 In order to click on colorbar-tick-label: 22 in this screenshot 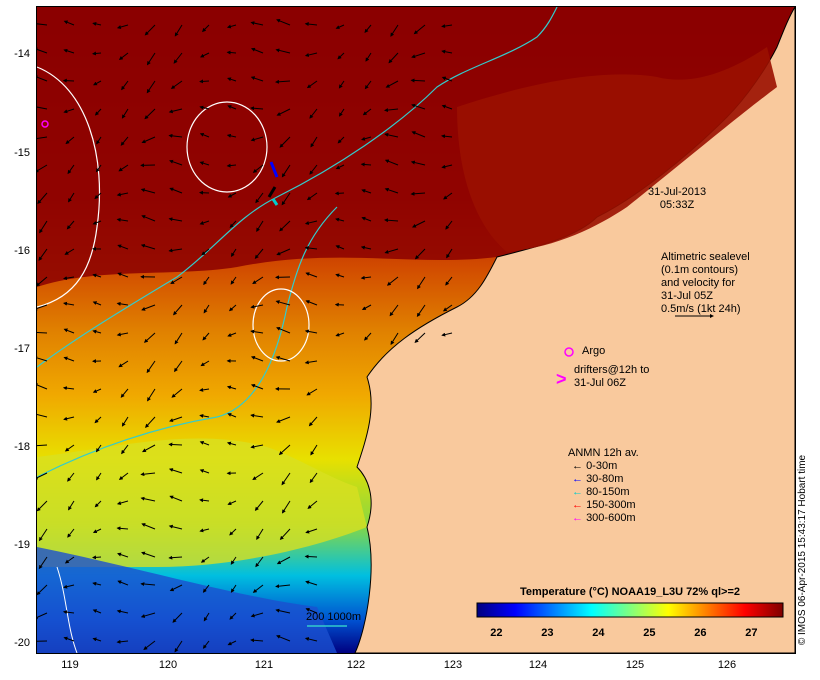, I will do `click(496, 633)`.